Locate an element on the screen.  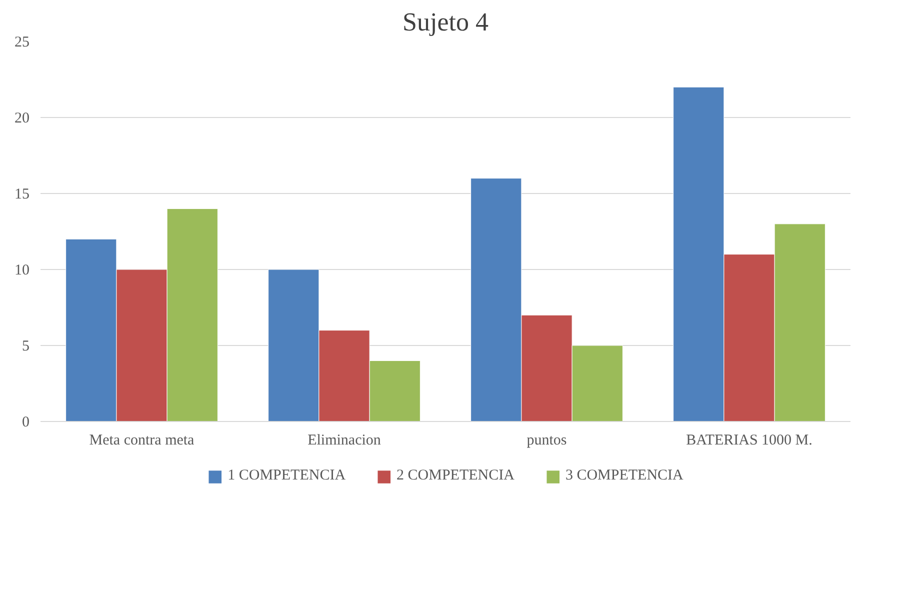
y-tick-label: 15 is located at coordinates (22, 194).